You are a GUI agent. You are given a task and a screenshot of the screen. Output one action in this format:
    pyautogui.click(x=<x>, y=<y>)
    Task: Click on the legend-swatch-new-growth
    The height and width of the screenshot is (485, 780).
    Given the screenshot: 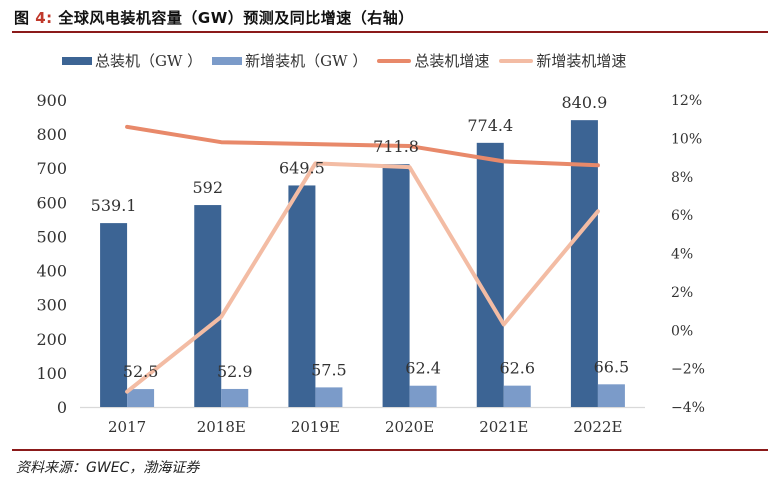 What is the action you would take?
    pyautogui.click(x=516, y=60)
    